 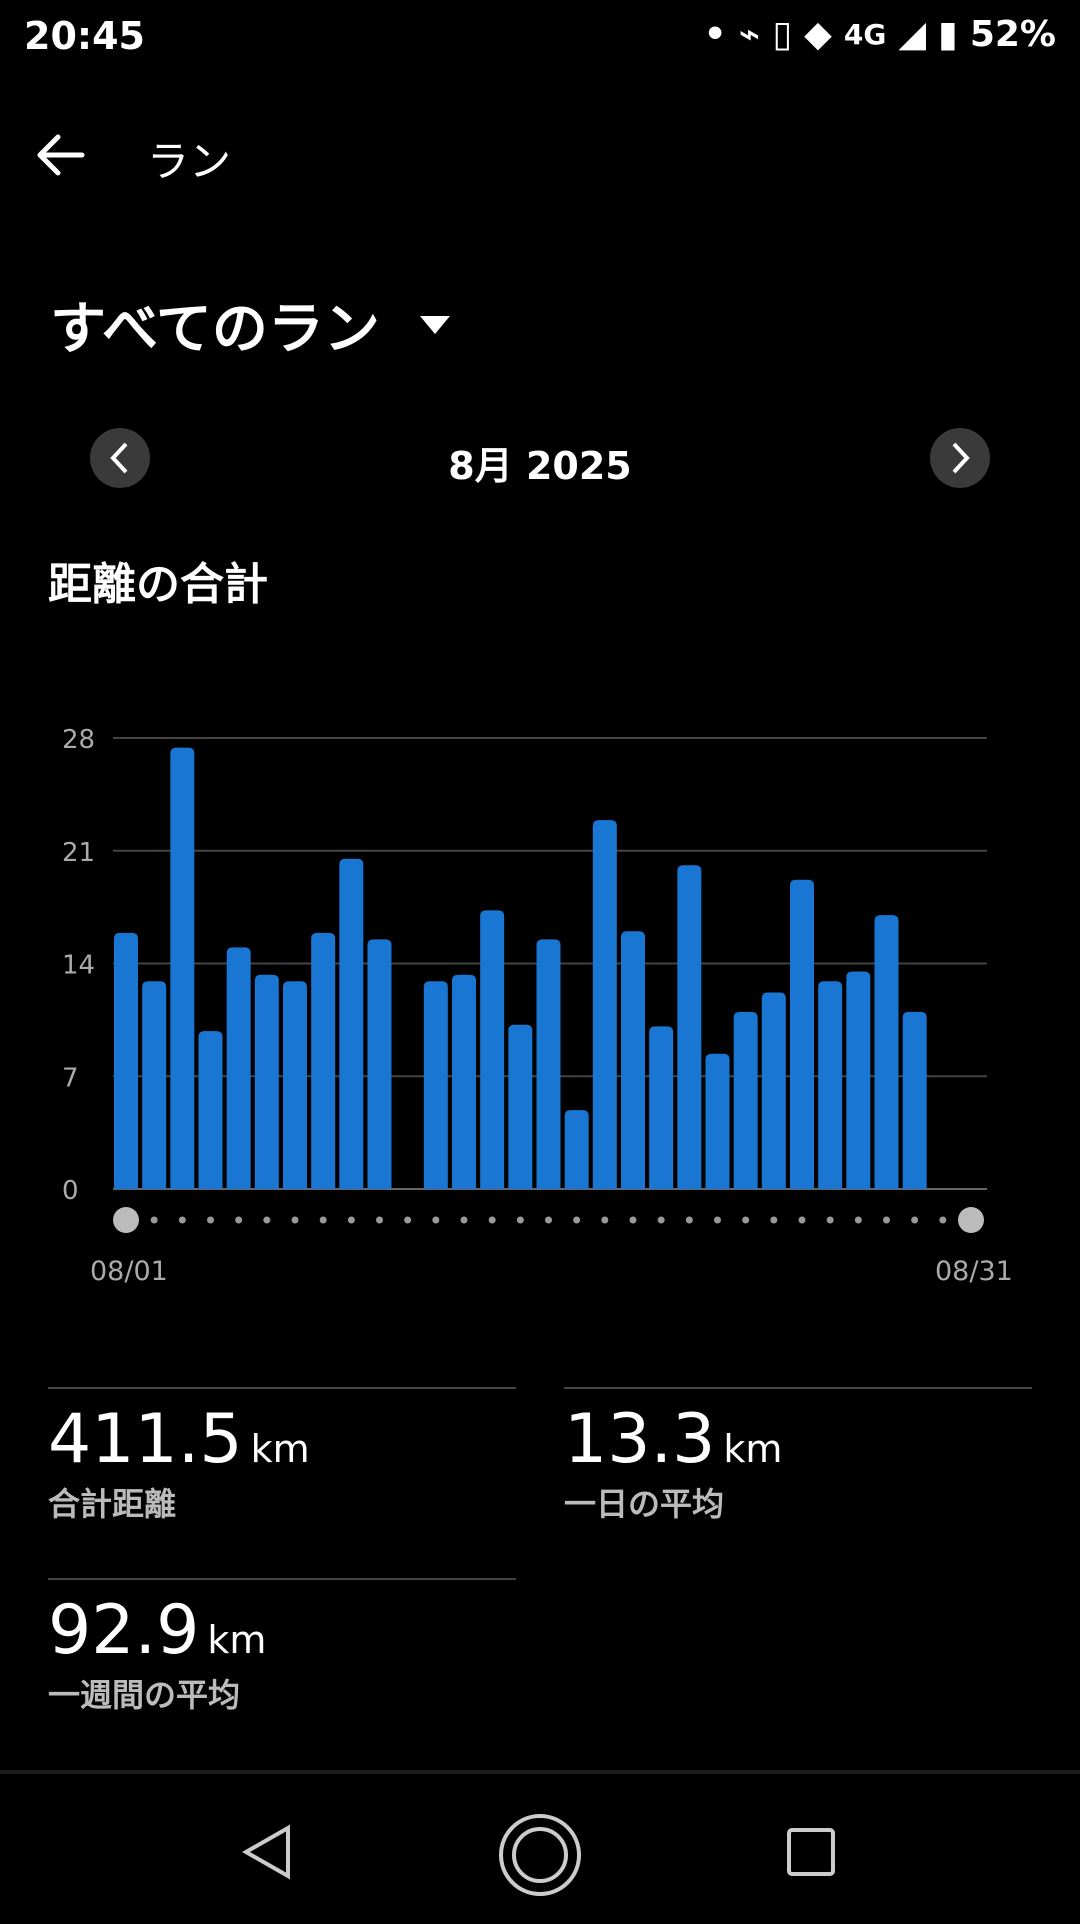 I want to click on bar-08/20, so click(x=661, y=1107).